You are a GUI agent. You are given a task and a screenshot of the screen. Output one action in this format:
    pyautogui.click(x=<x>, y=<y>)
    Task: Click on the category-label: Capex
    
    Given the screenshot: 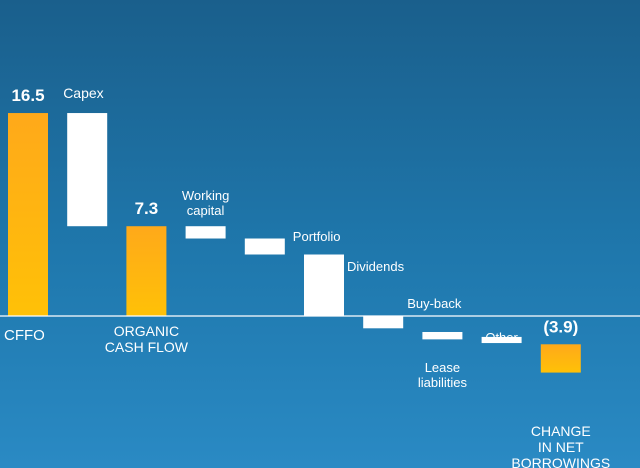 What is the action you would take?
    pyautogui.click(x=83, y=93)
    